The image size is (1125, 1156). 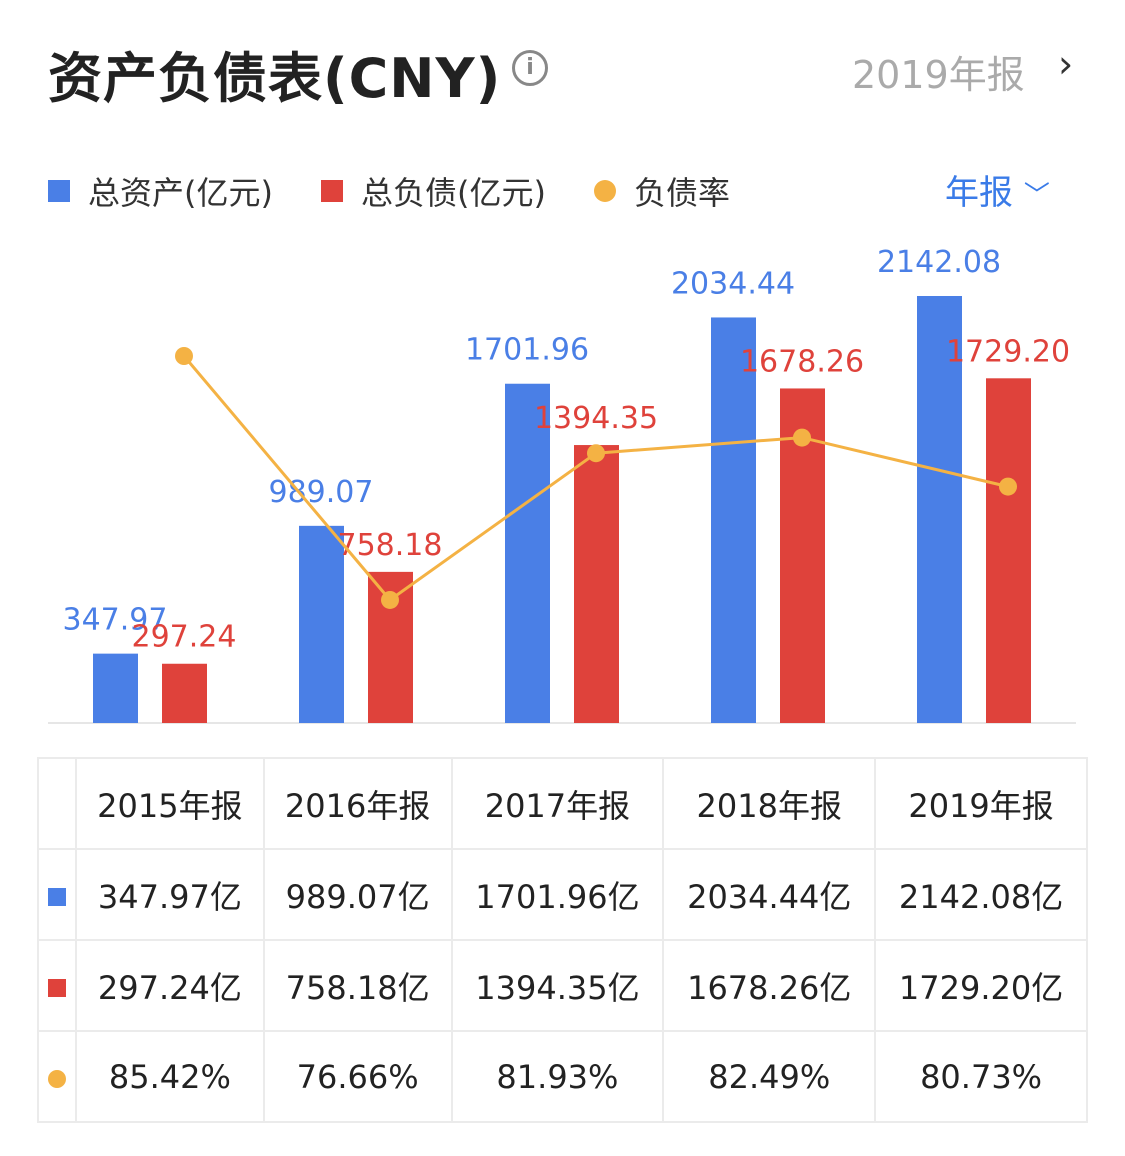 I want to click on legend-ratio-label: 负债率, so click(x=682, y=193).